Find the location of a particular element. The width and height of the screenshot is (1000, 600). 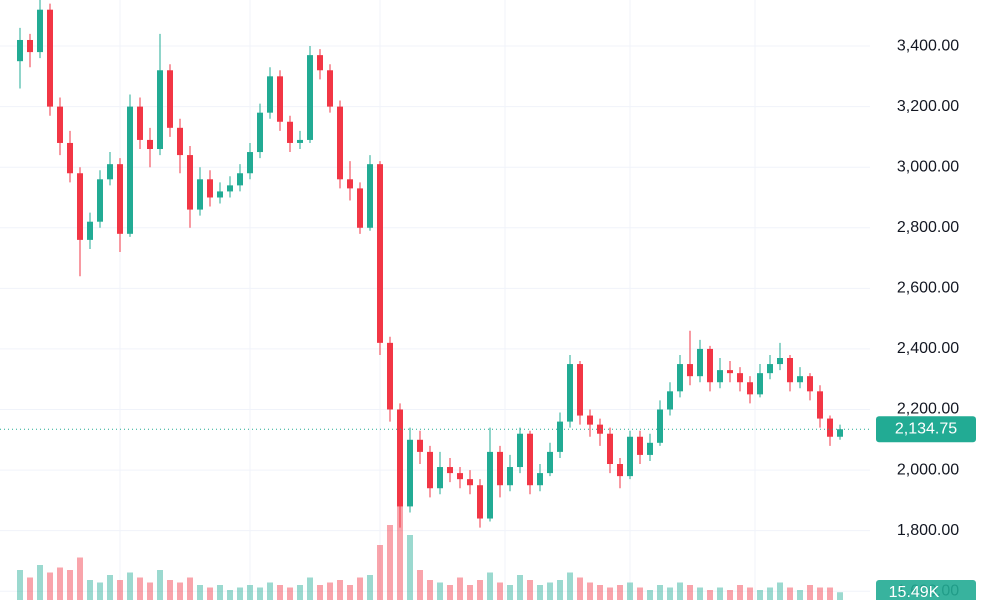

y-tick-label: 2,400.00 is located at coordinates (928, 348).